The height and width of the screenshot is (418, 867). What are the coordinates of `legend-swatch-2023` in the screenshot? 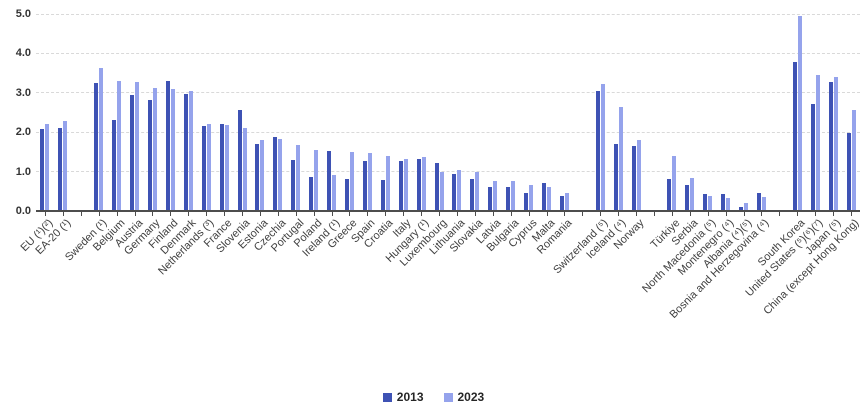 It's located at (448, 397).